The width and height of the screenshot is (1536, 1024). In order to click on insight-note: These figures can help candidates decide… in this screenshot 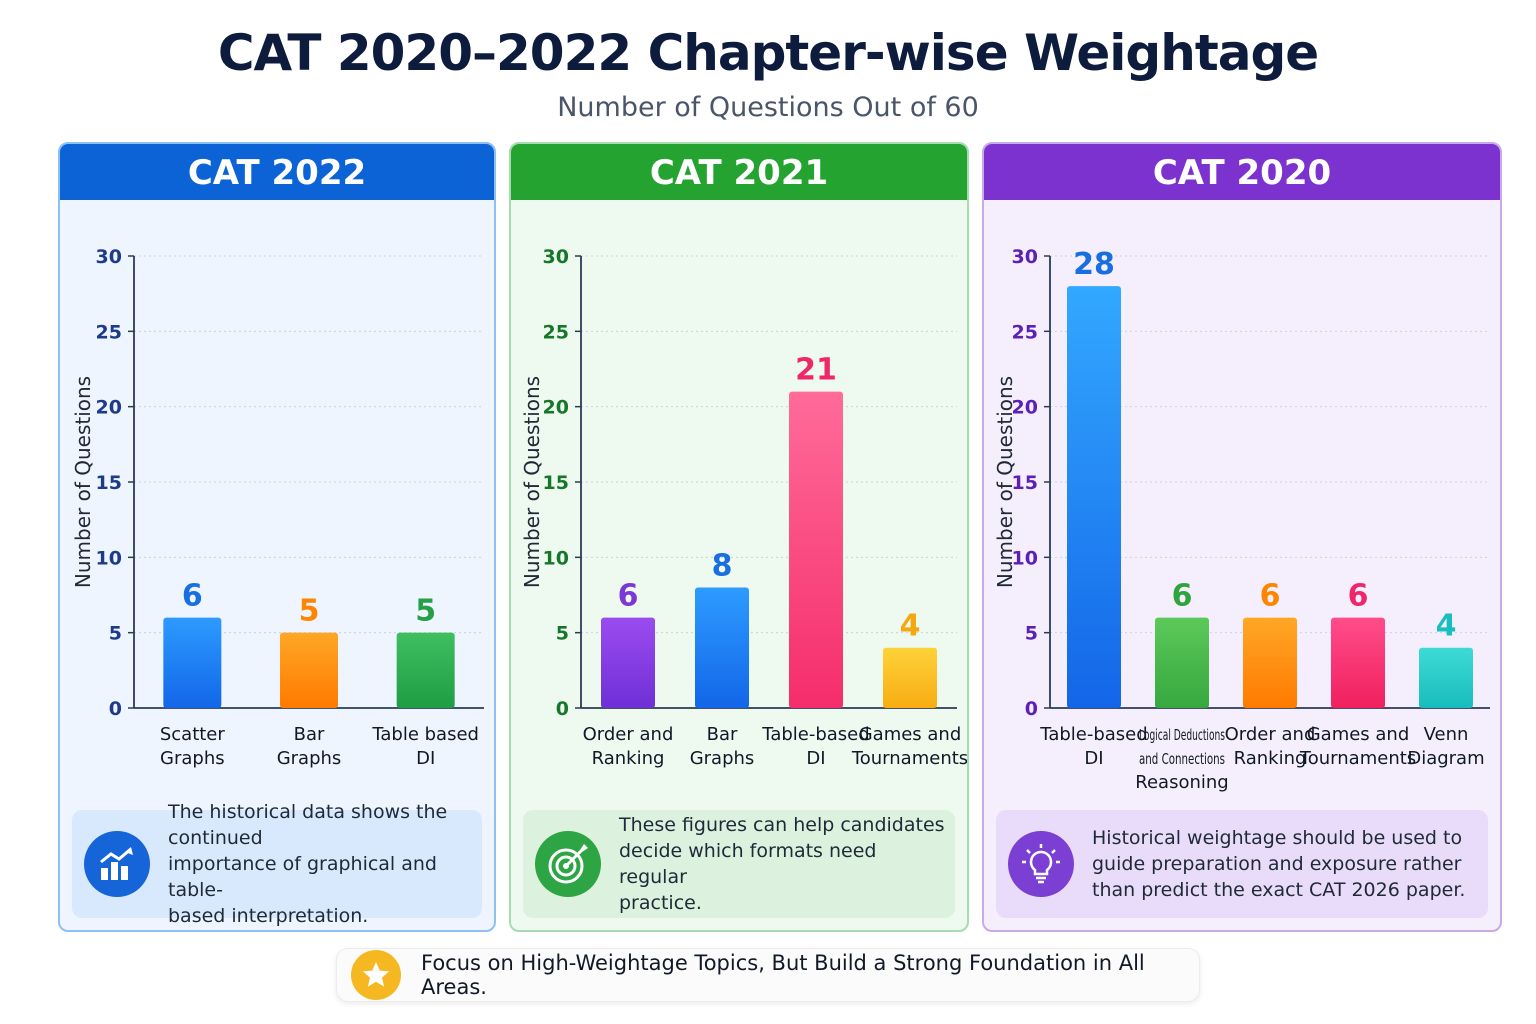, I will do `click(739, 864)`.